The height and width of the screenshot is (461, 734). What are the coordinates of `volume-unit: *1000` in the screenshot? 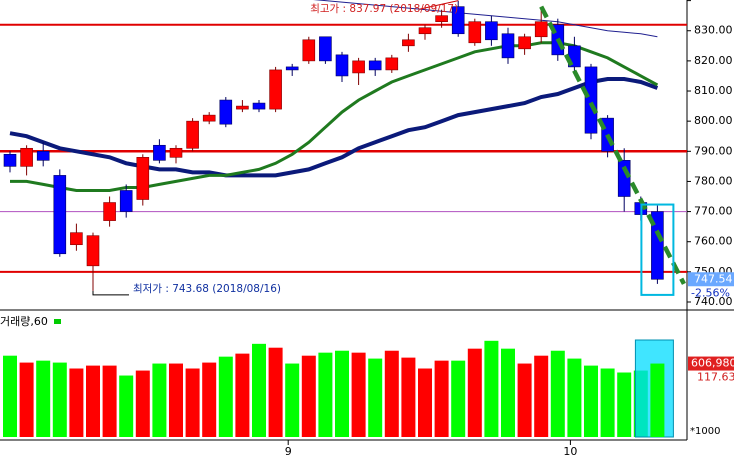 It's located at (705, 431).